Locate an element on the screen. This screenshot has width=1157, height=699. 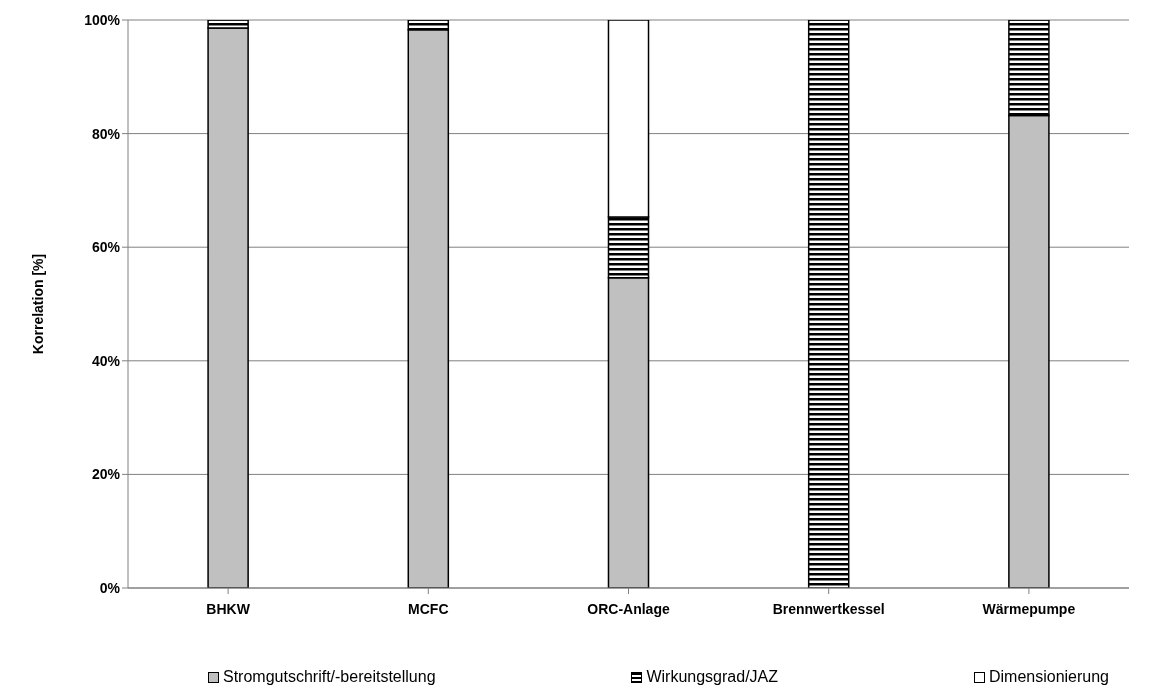
x-tick-label: Wärmepumpe is located at coordinates (1029, 608).